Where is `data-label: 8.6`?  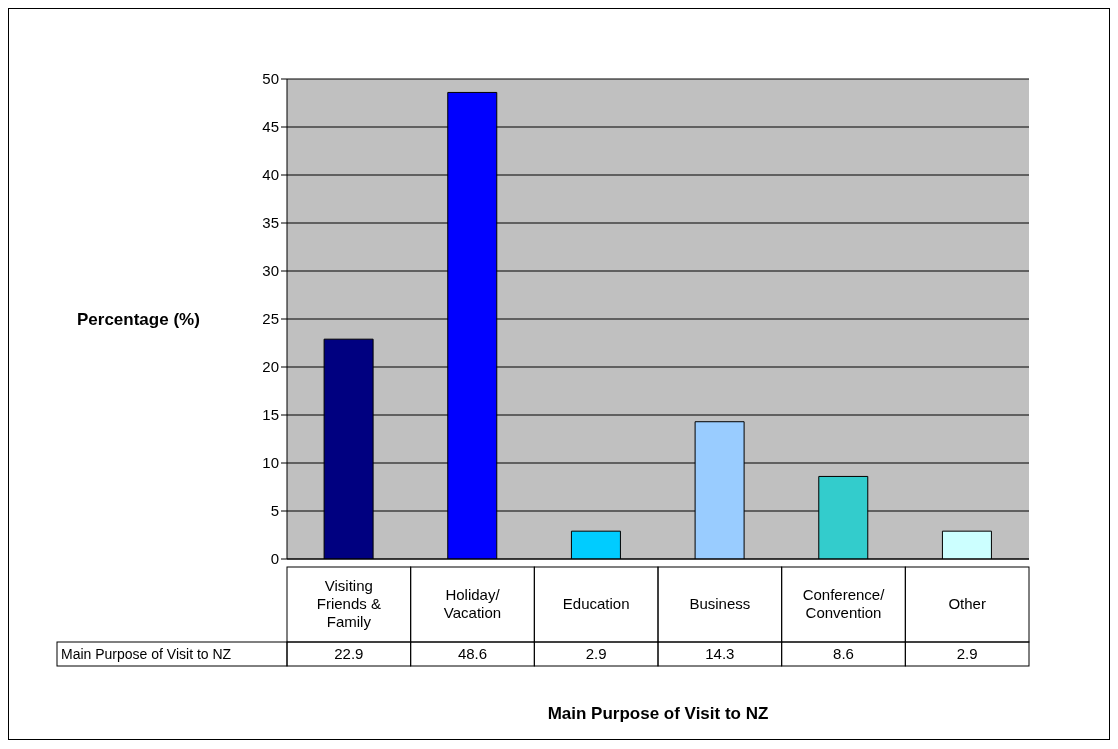
data-label: 8.6 is located at coordinates (843, 653).